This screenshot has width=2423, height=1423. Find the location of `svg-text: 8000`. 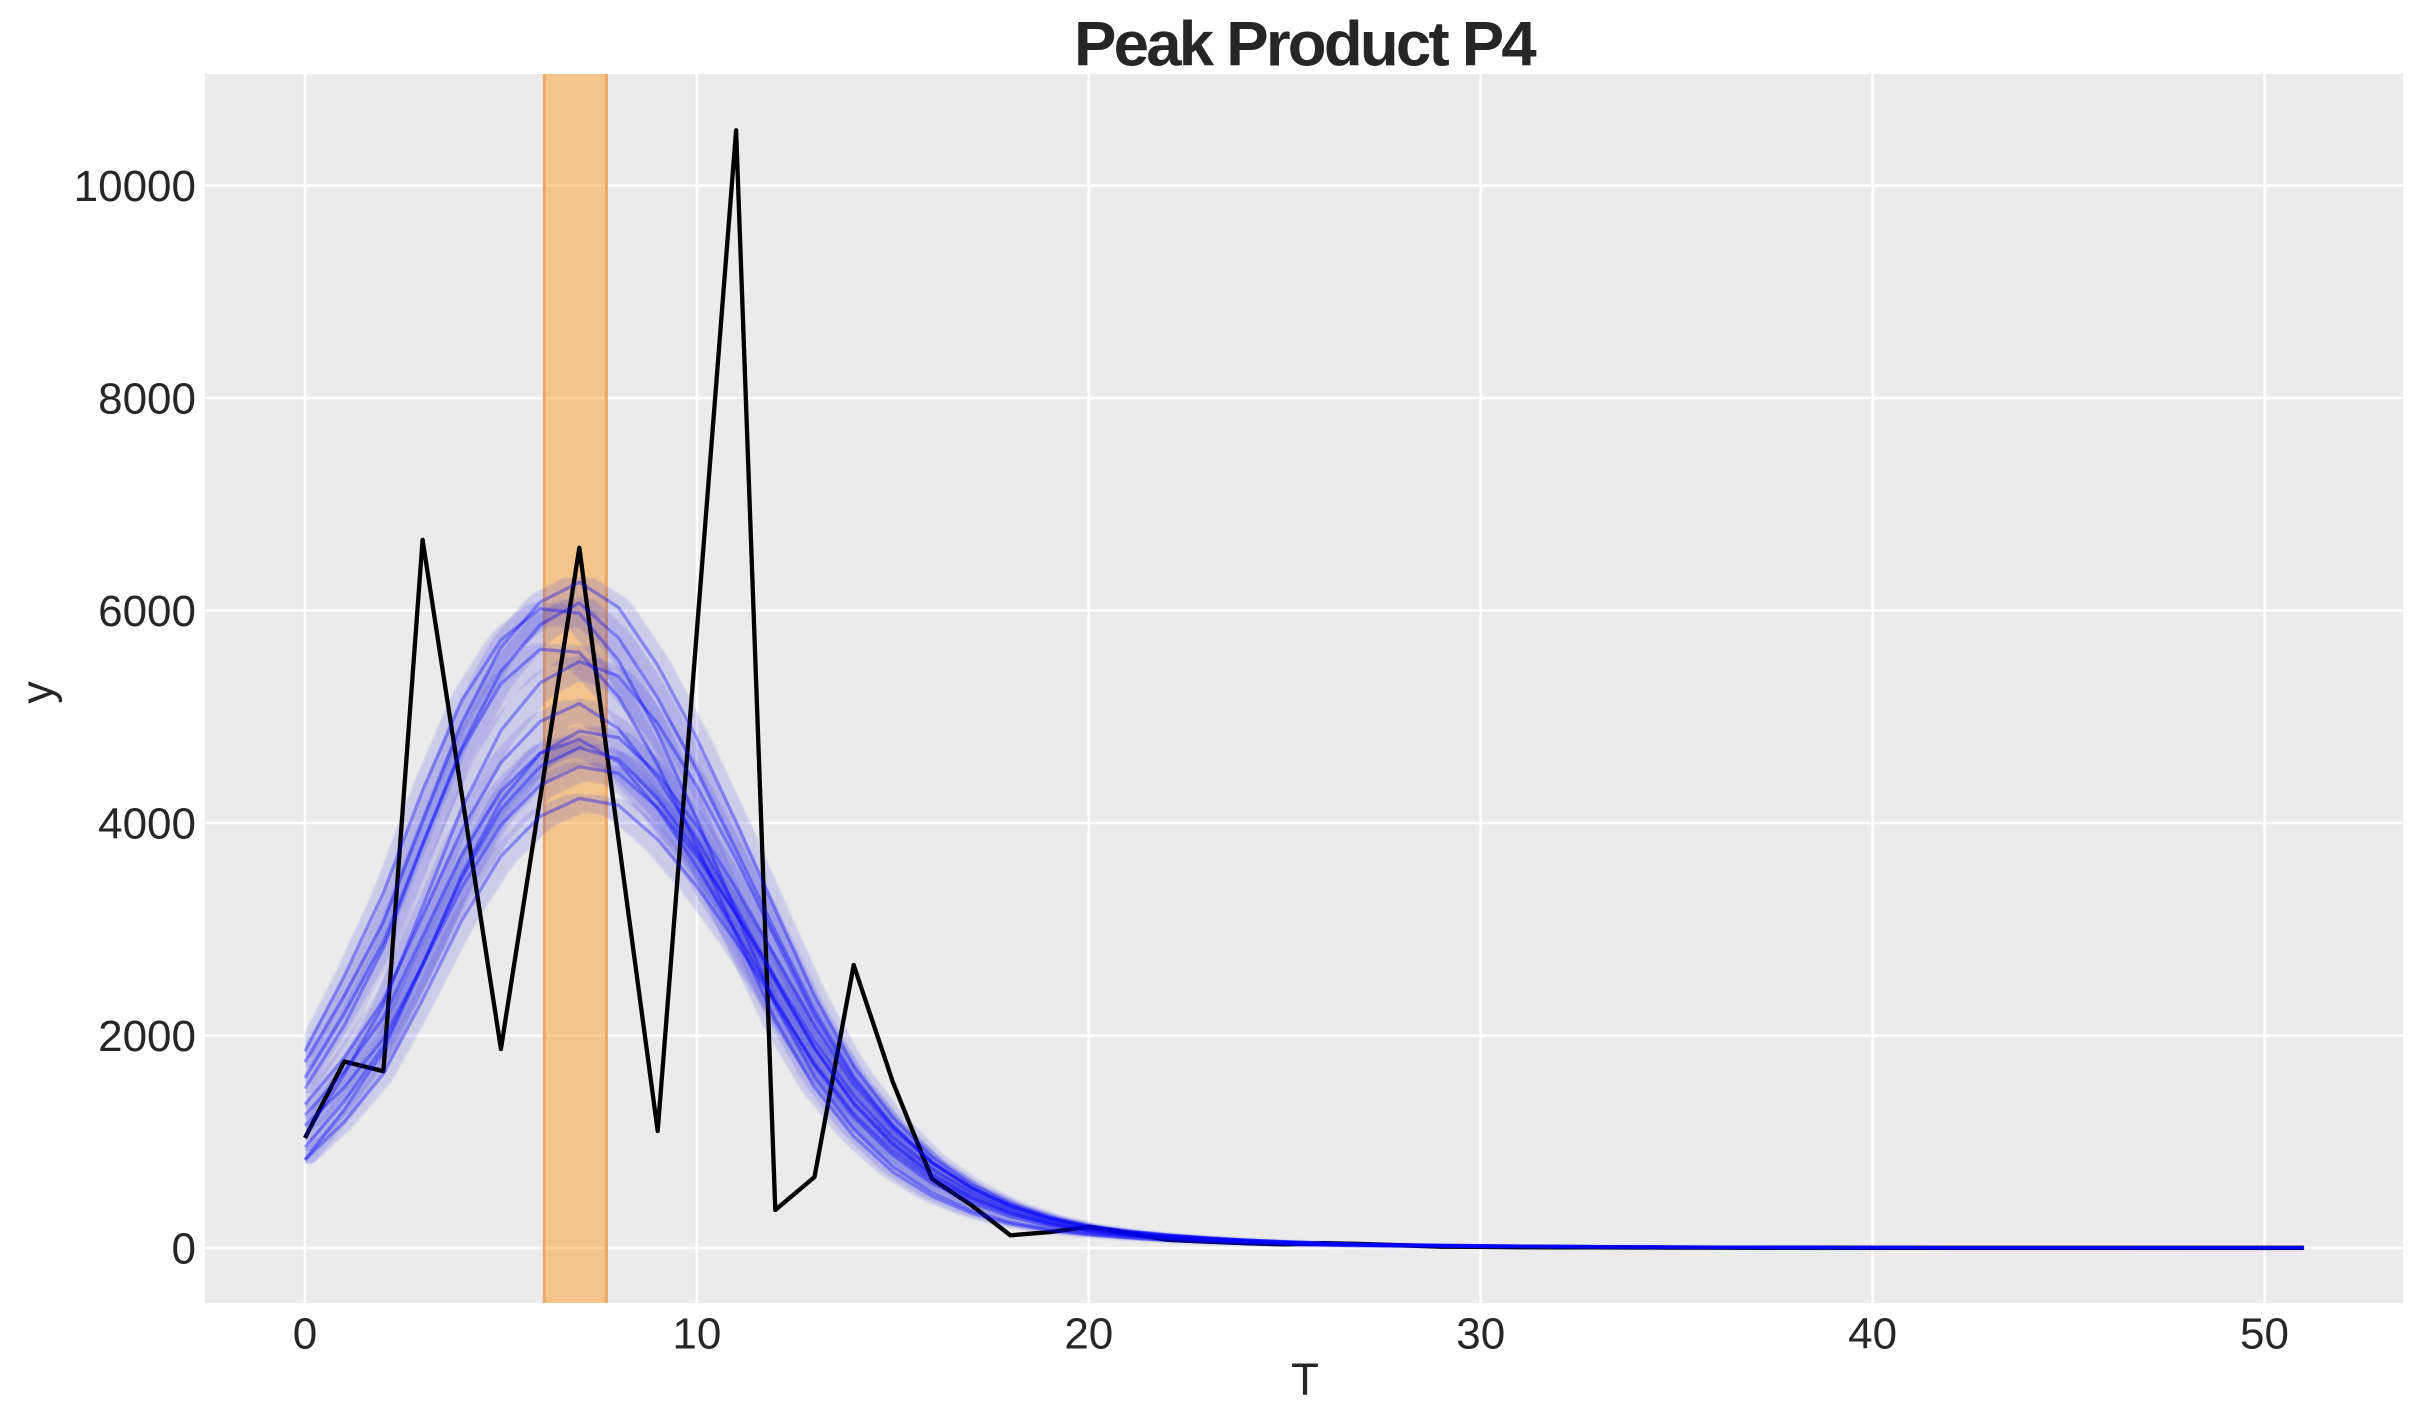

svg-text: 8000 is located at coordinates (147, 399).